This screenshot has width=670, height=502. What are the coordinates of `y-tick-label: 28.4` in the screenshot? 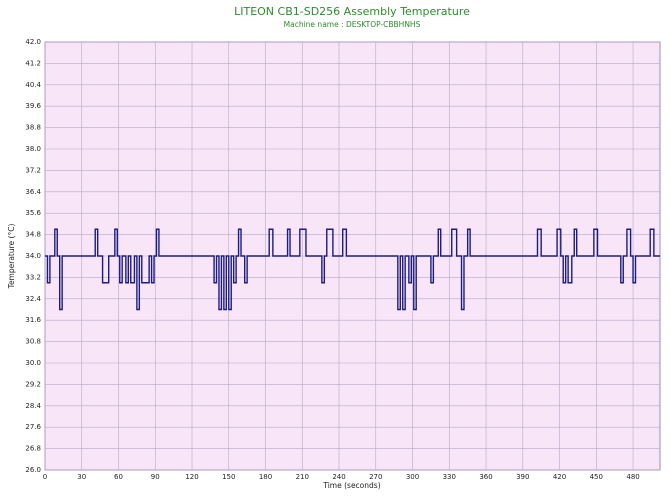 It's located at (33, 406).